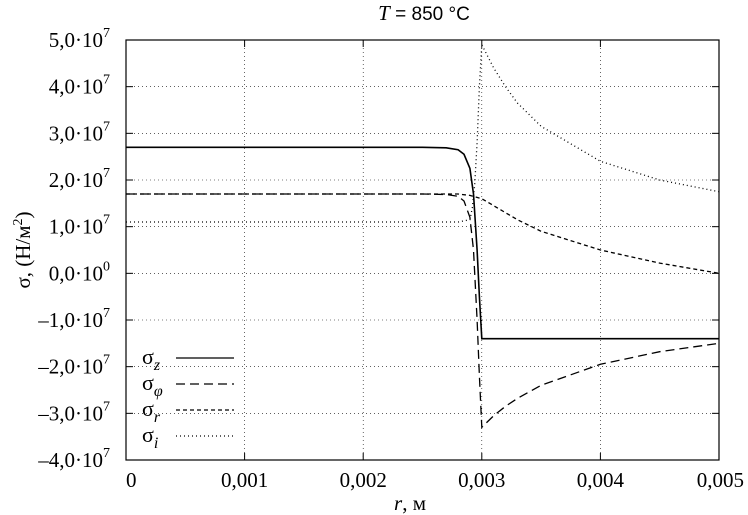  I want to click on x-tick-label: 0,003, so click(481, 480).